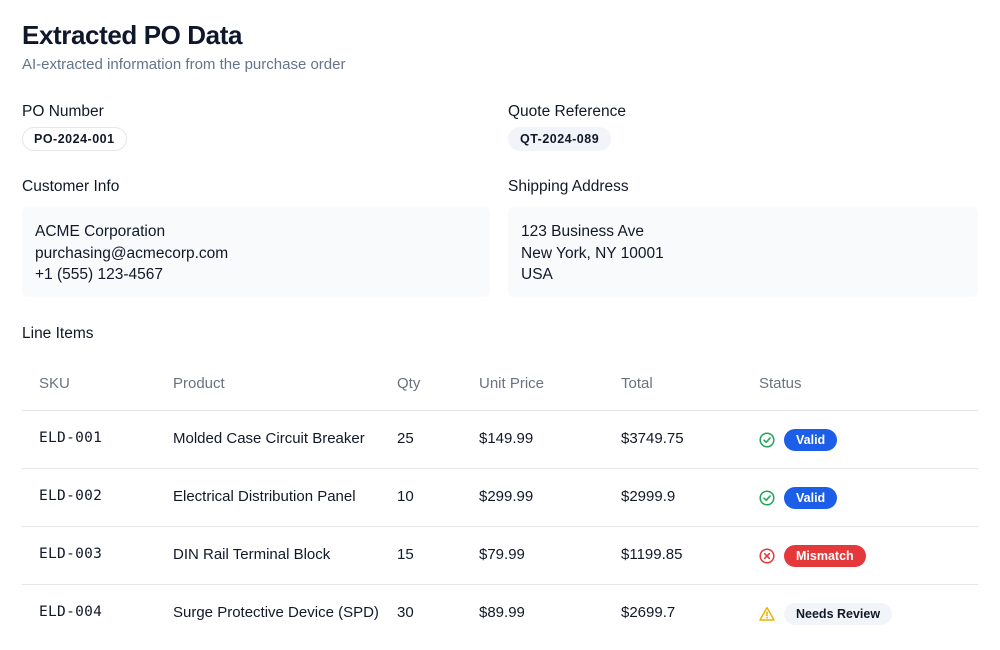 This screenshot has width=1000, height=650. I want to click on column-header-qty: Qty, so click(409, 383).